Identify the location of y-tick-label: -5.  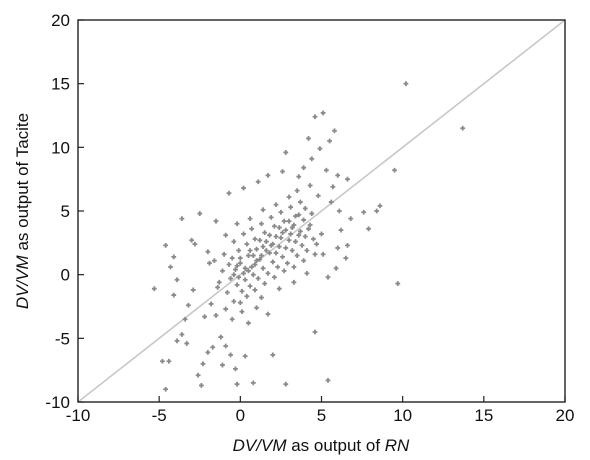
(62, 338).